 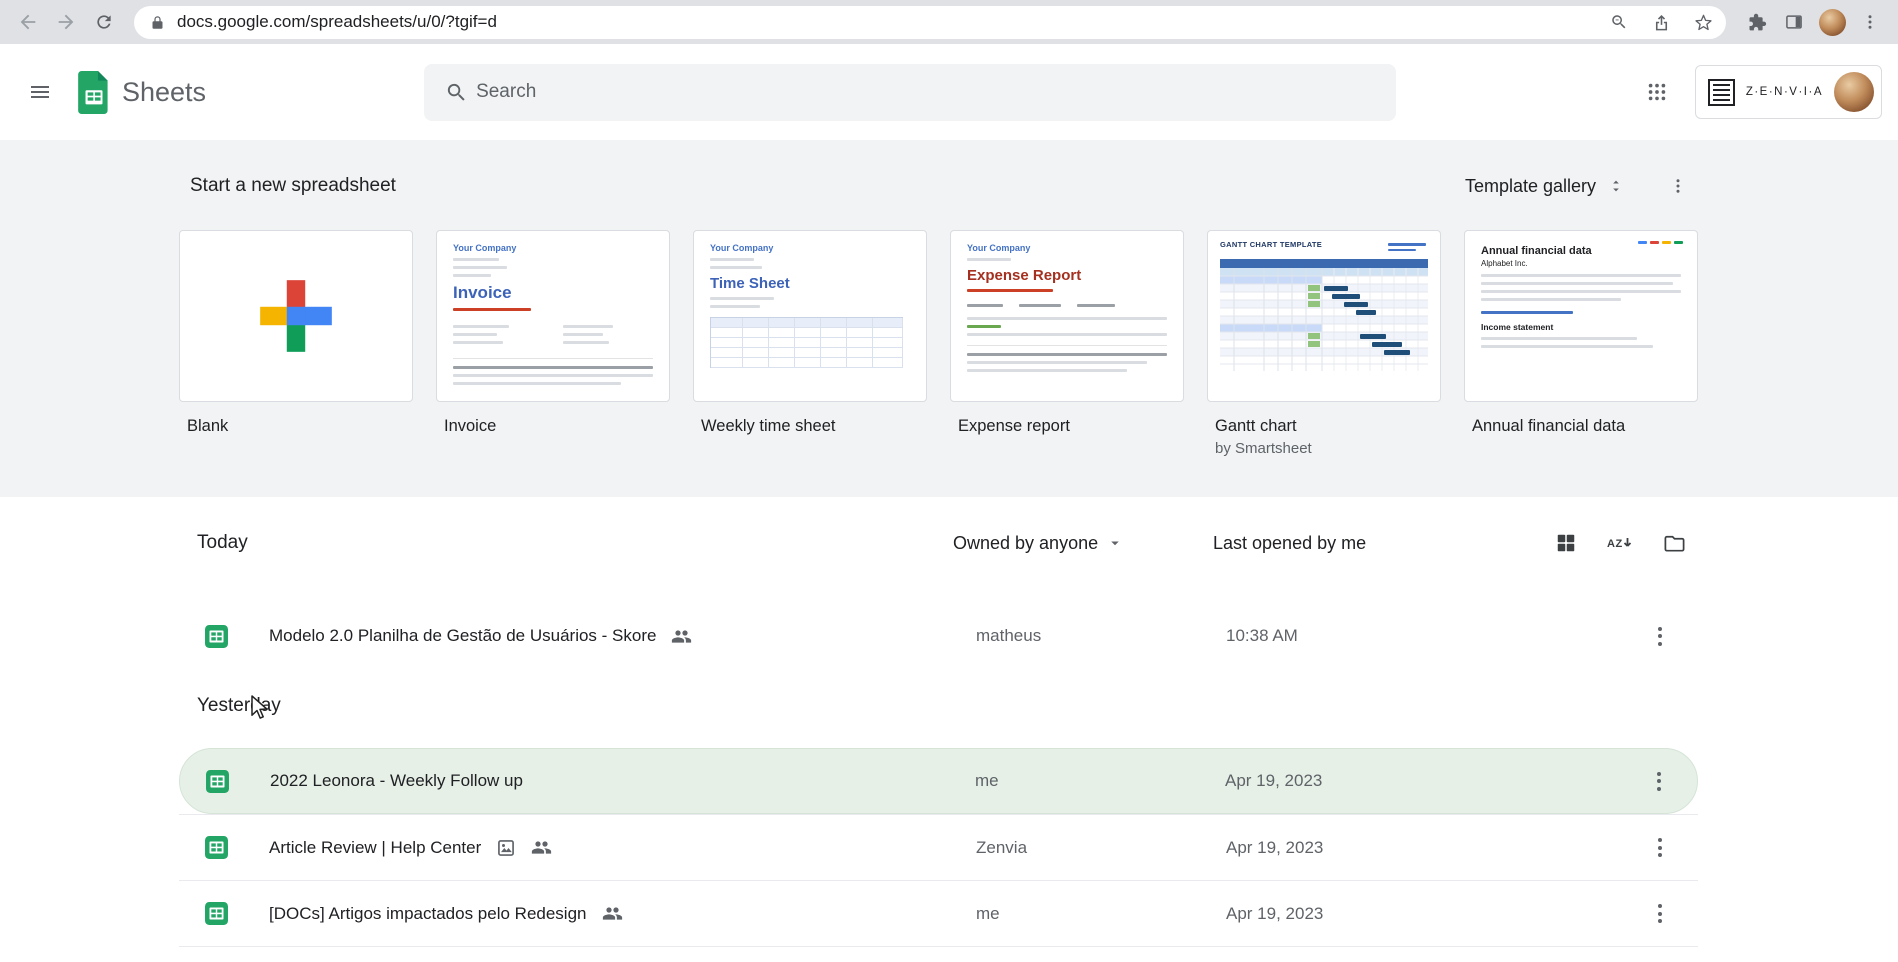 I want to click on search-icon, so click(x=456, y=92).